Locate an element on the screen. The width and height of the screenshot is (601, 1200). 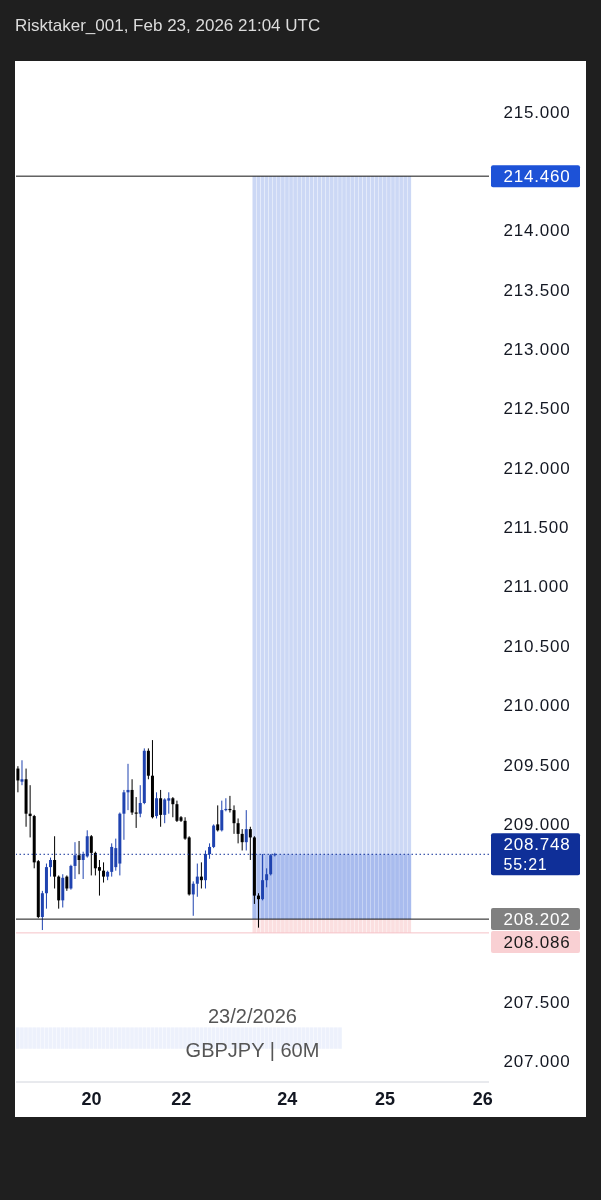
y-tick-label: 209.500 is located at coordinates (537, 765).